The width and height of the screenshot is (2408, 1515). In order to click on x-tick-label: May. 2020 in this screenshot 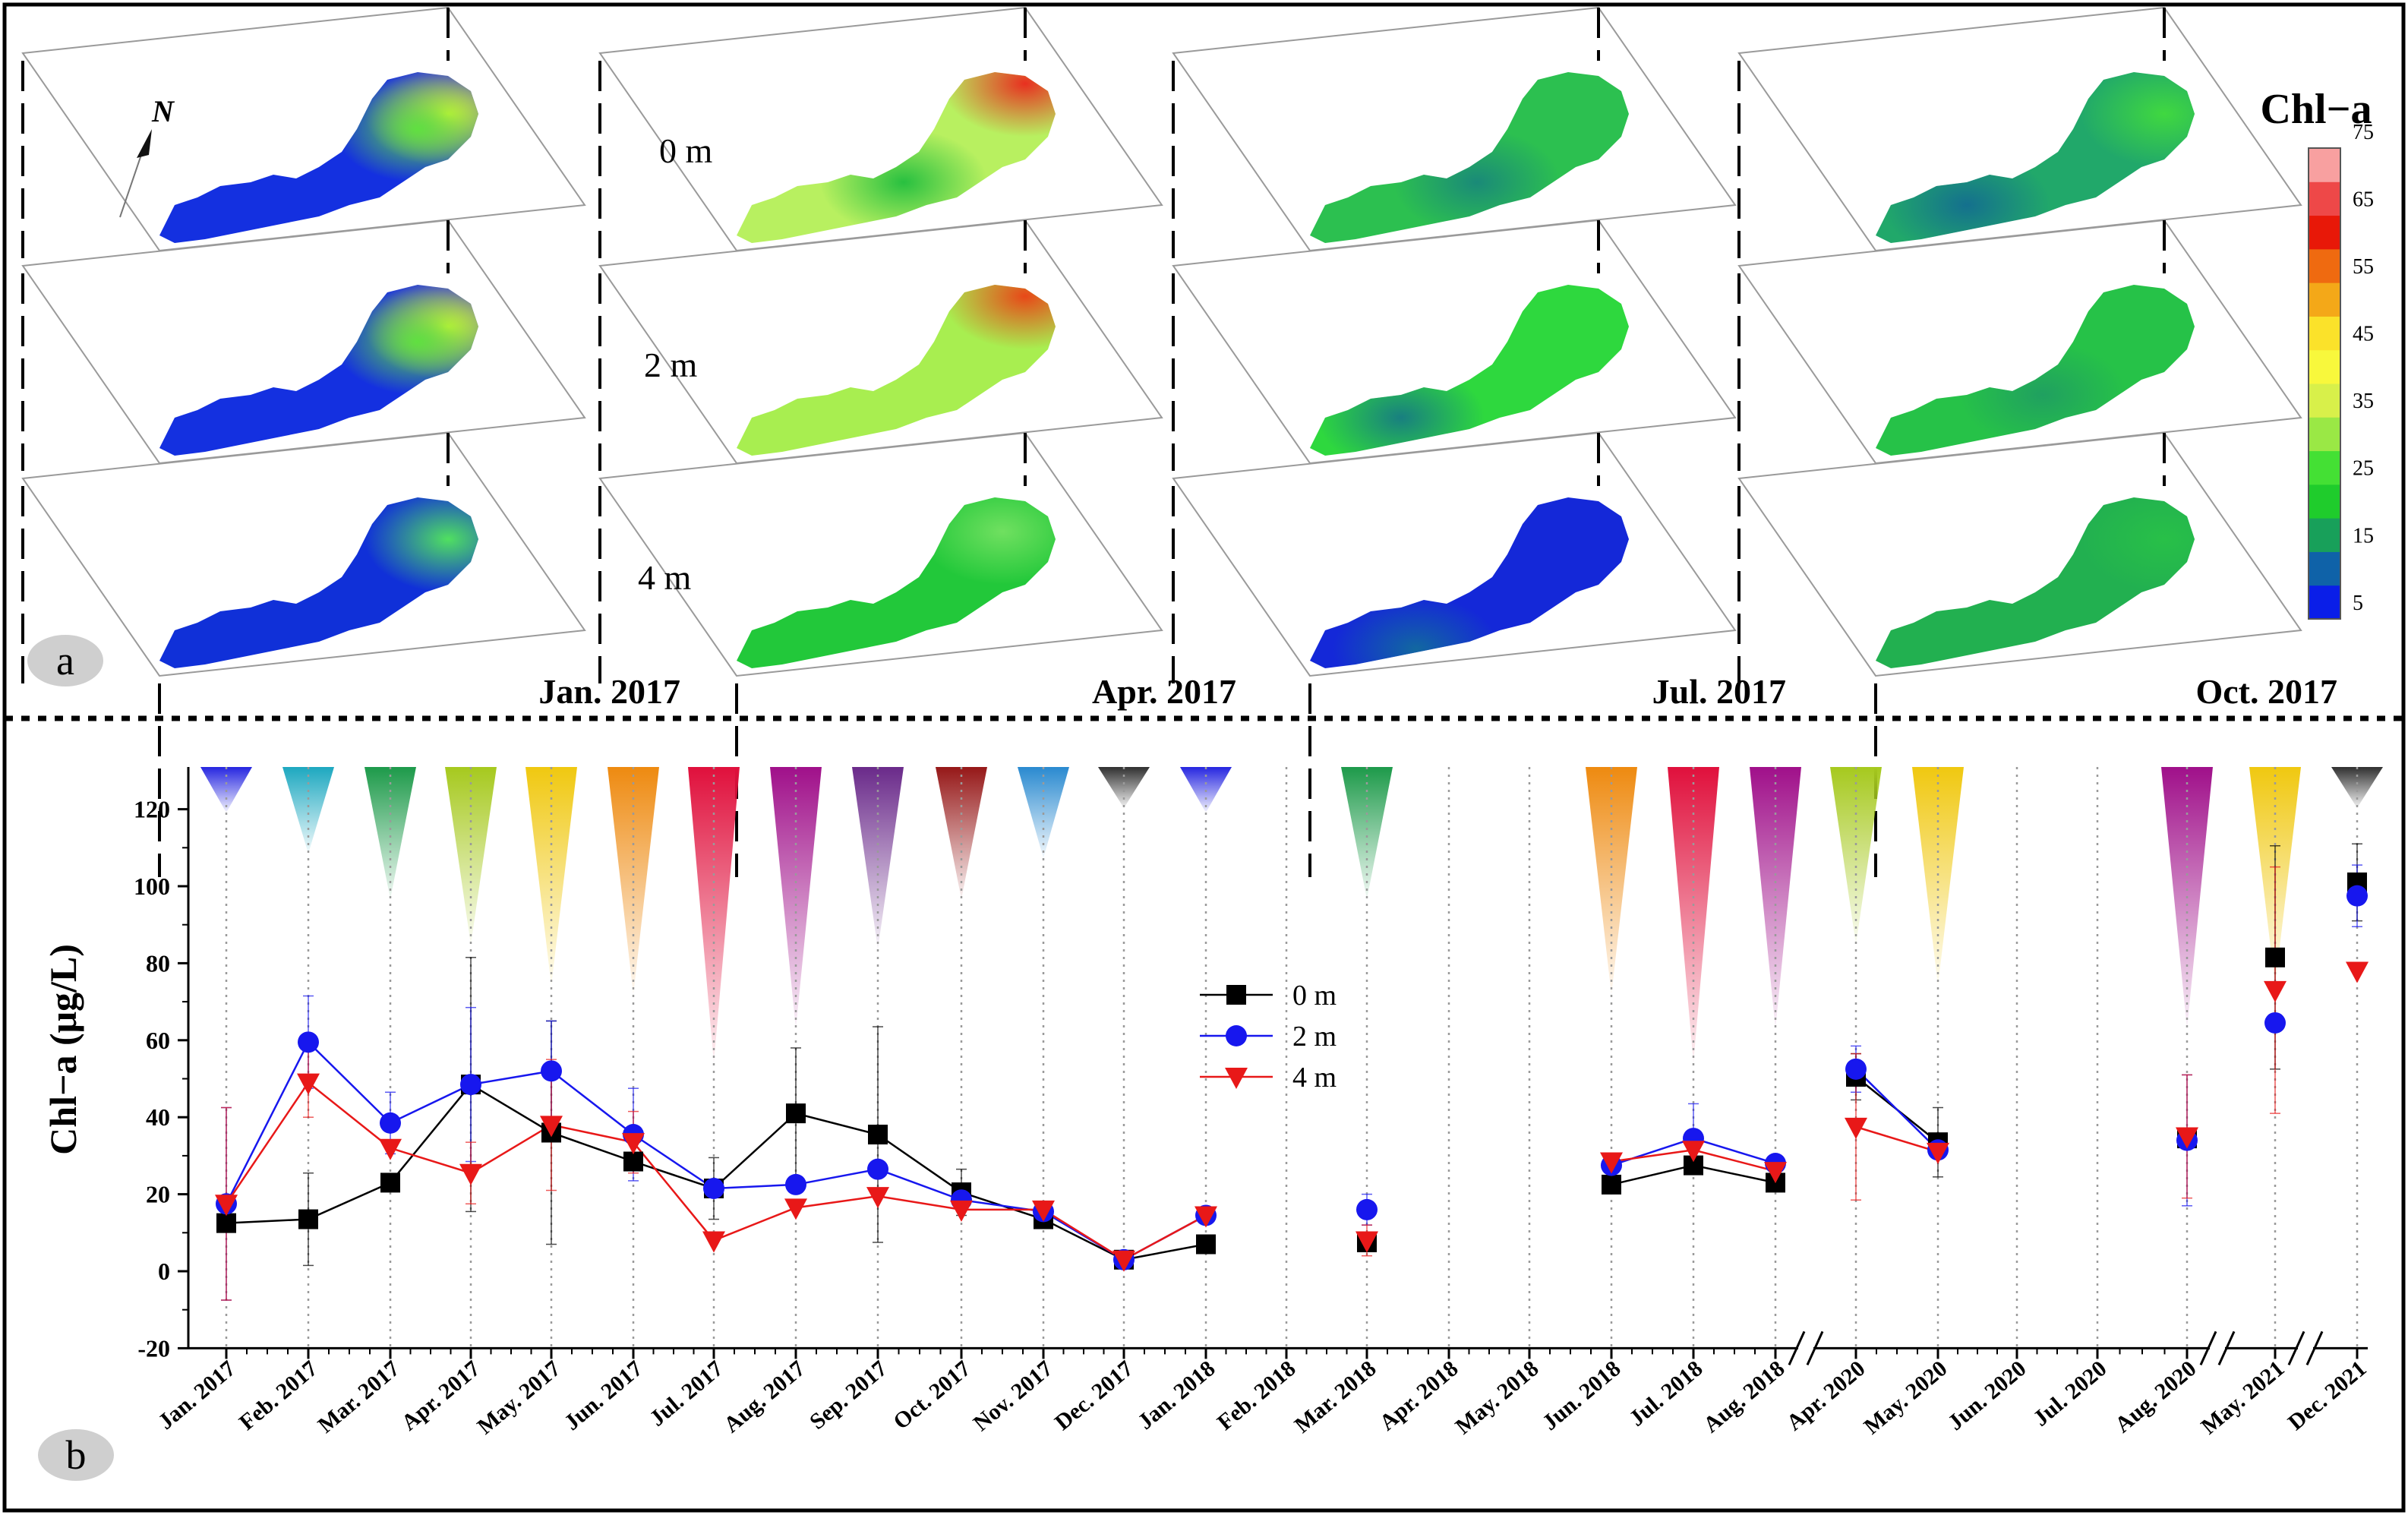, I will do `click(1905, 1398)`.